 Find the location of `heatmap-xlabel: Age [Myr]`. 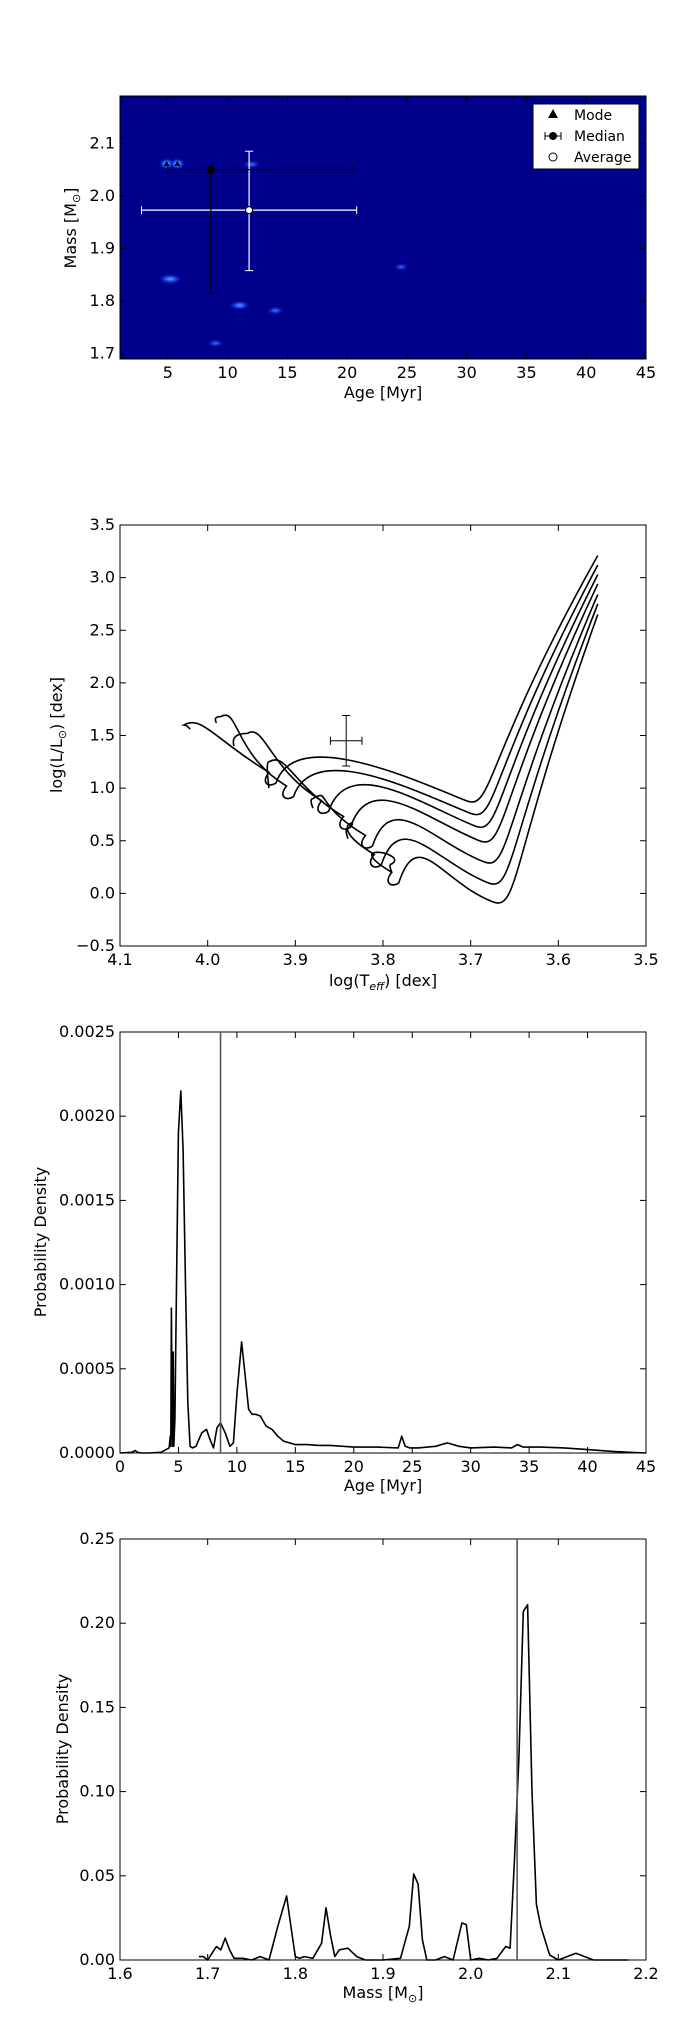

heatmap-xlabel: Age [Myr] is located at coordinates (383, 392).